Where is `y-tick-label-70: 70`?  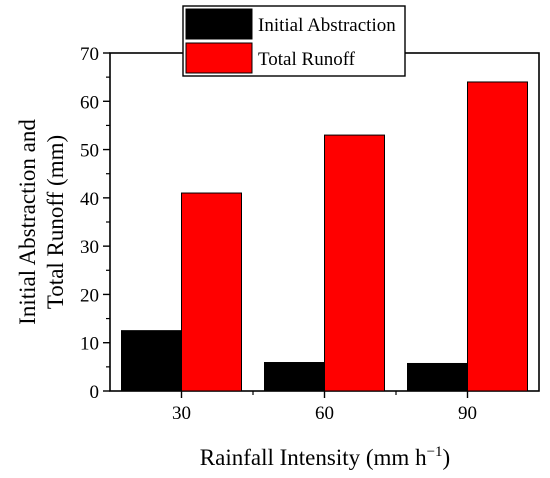 y-tick-label-70: 70 is located at coordinates (89, 54).